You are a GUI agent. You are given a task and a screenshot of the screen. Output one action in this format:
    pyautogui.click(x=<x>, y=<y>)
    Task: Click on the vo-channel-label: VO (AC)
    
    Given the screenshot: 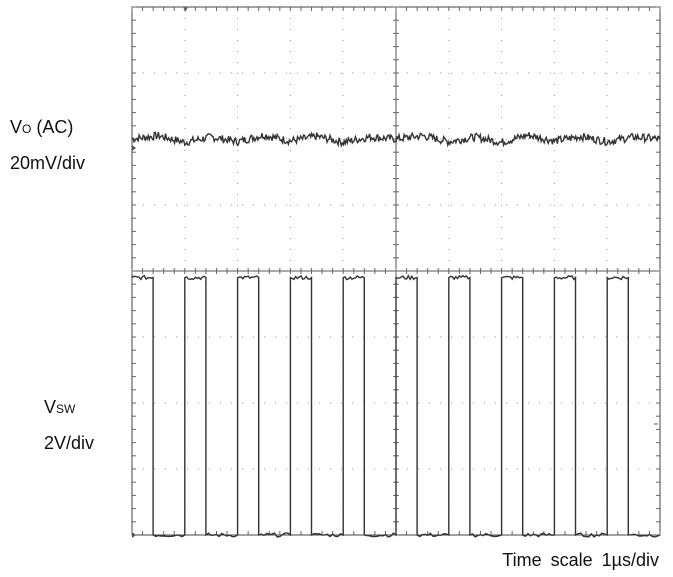 What is the action you would take?
    pyautogui.click(x=42, y=127)
    